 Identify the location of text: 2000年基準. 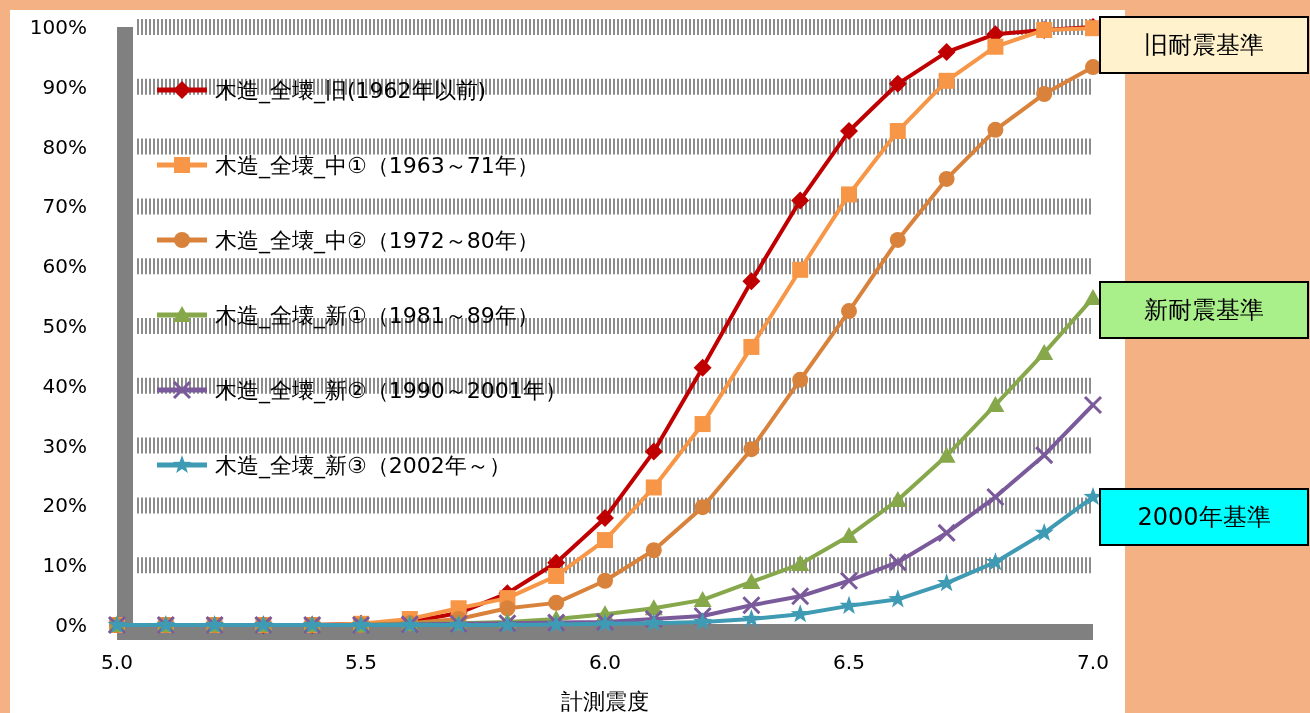
(1204, 517).